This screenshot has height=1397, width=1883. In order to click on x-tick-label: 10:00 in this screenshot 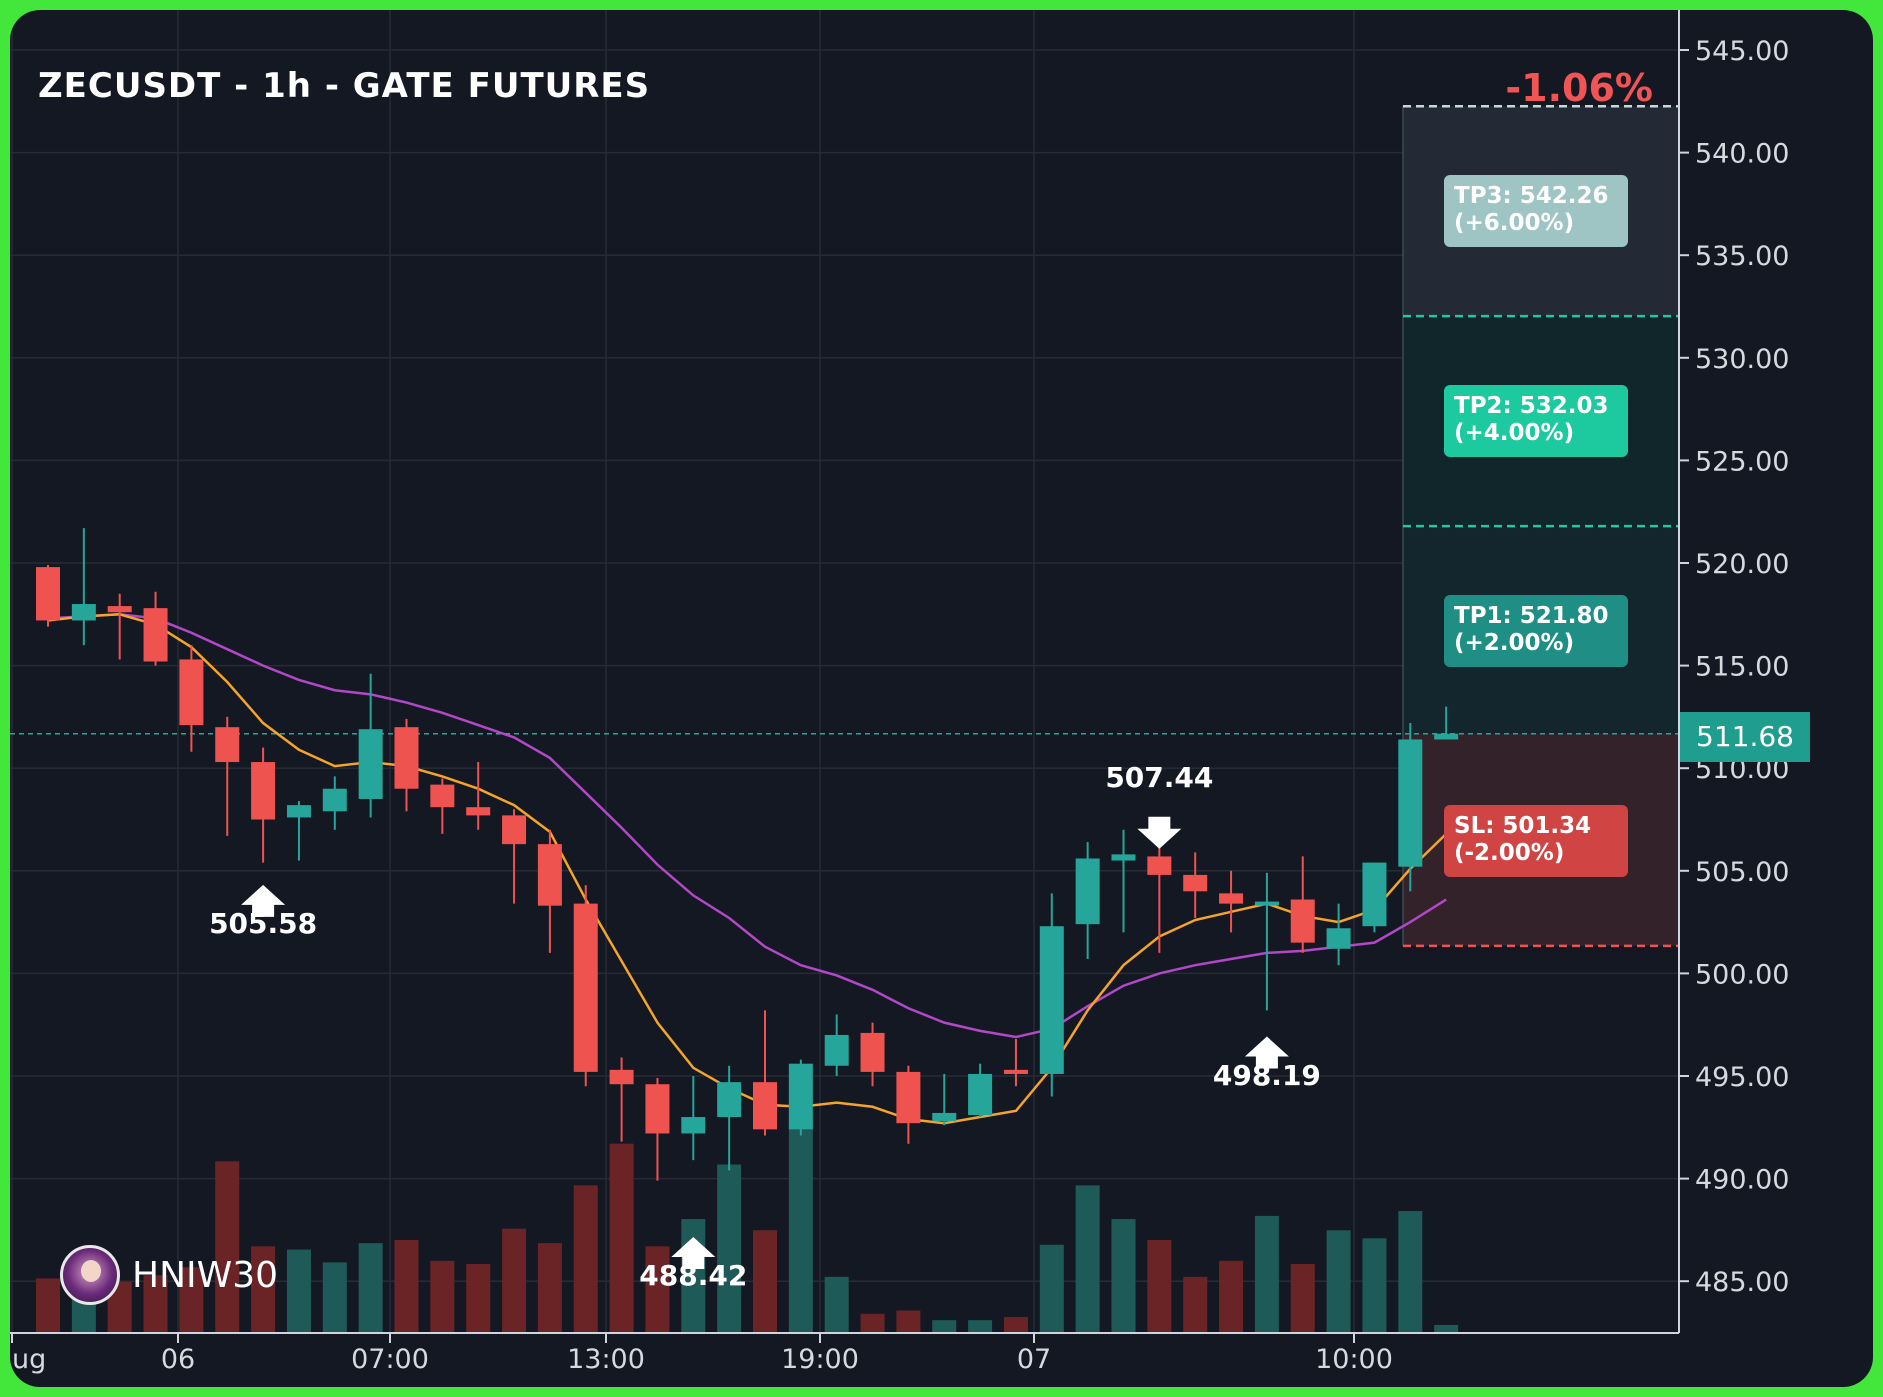, I will do `click(1354, 1359)`.